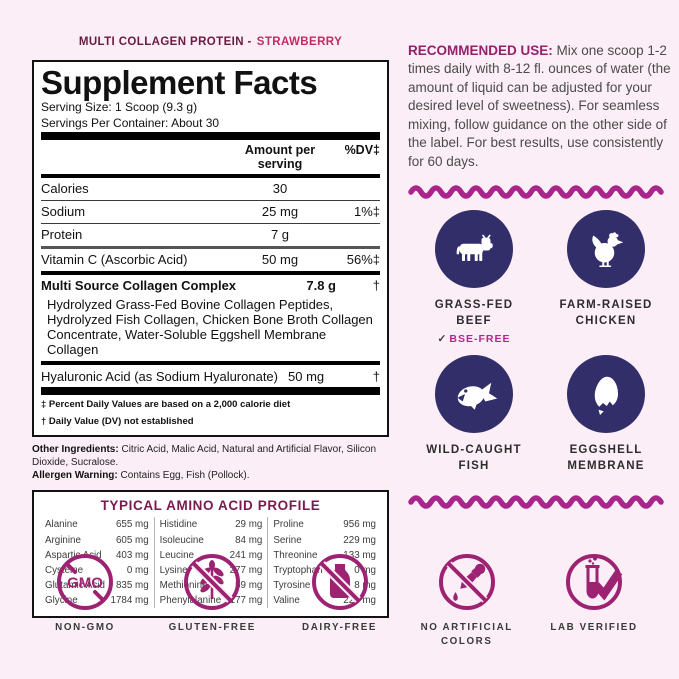 The width and height of the screenshot is (679, 679). What do you see at coordinates (179, 82) in the screenshot?
I see `supplement-facts-title: Supplement Facts` at bounding box center [179, 82].